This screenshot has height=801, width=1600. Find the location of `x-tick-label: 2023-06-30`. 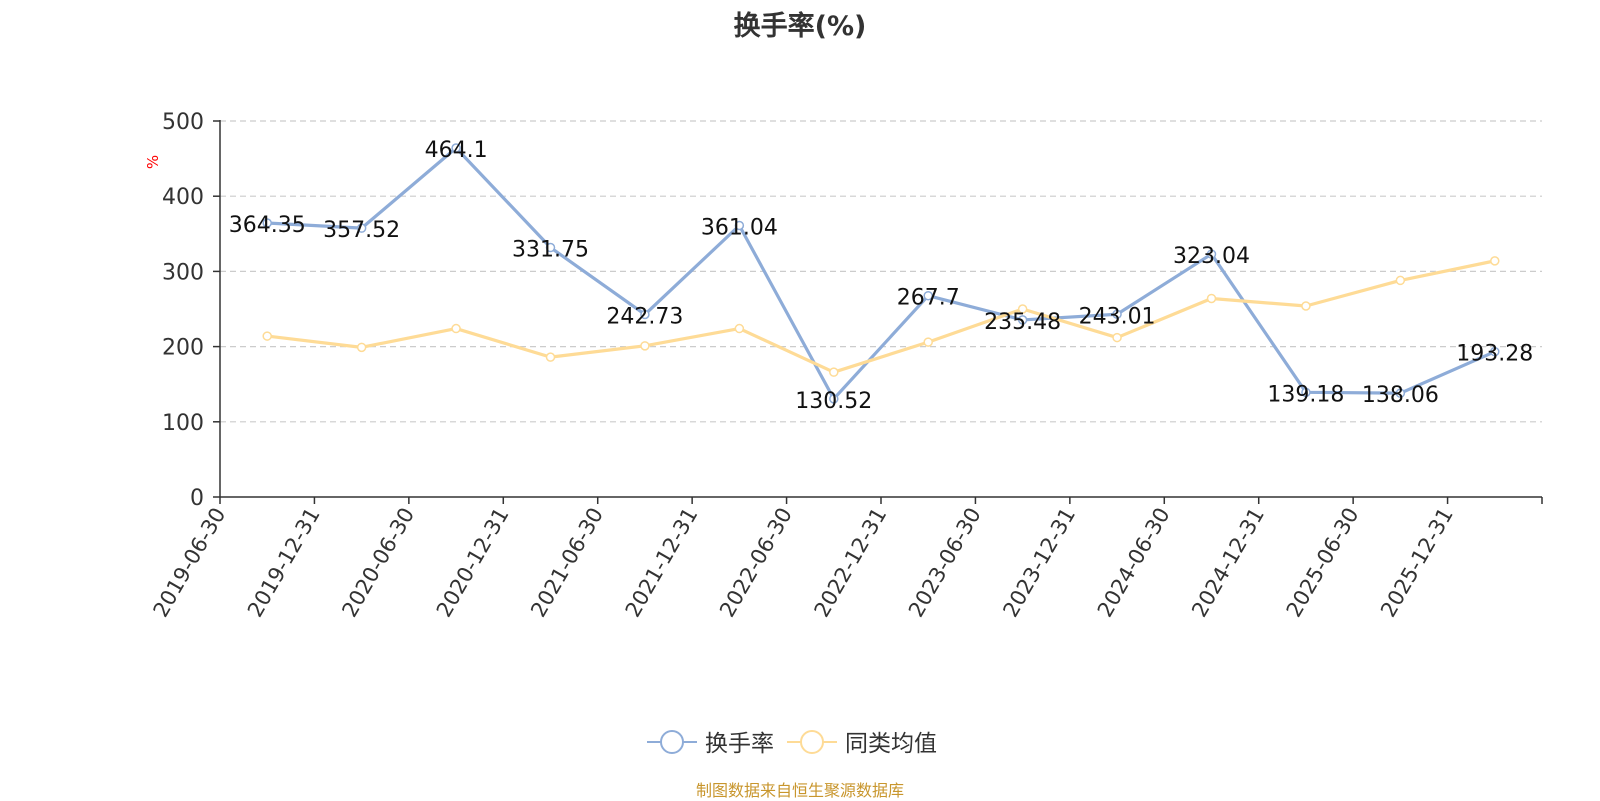

x-tick-label: 2023-06-30 is located at coordinates (945, 563).